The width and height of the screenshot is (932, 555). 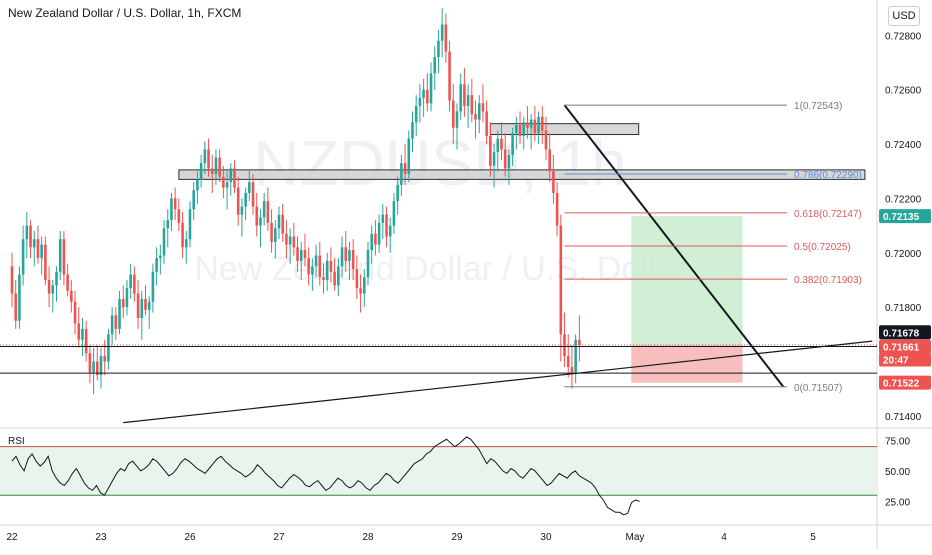 I want to click on time-axis-label: 4, so click(x=724, y=537).